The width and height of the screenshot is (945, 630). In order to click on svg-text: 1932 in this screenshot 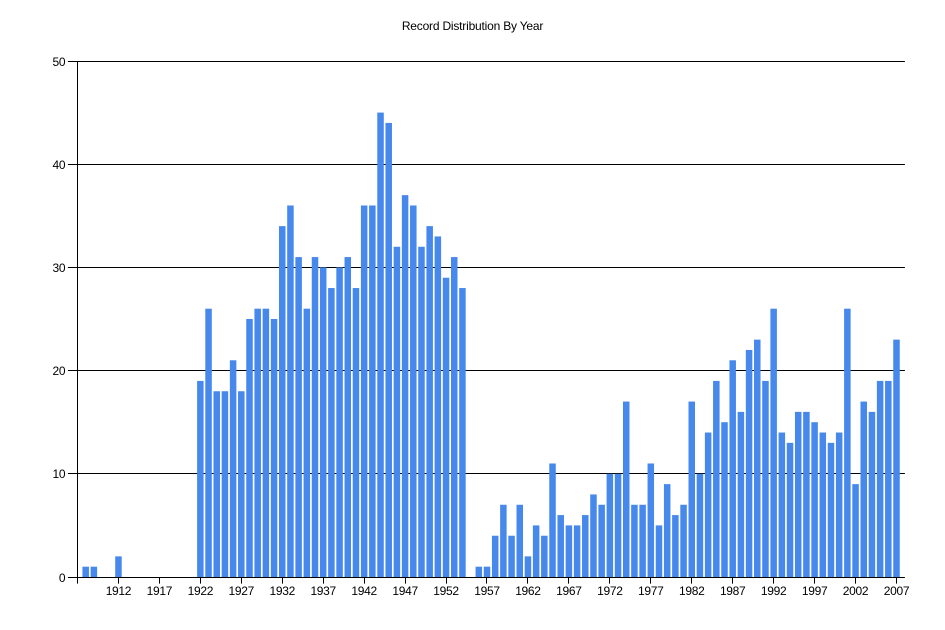, I will do `click(283, 591)`.